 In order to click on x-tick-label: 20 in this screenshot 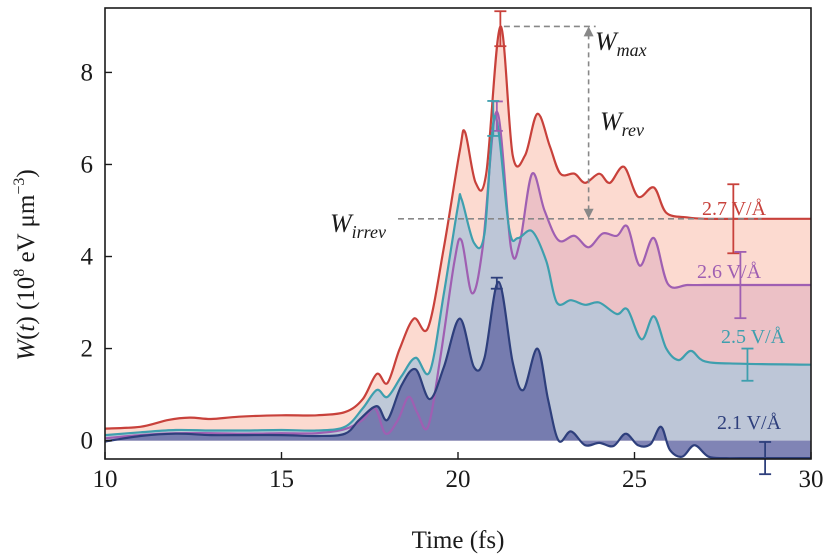, I will do `click(458, 479)`.